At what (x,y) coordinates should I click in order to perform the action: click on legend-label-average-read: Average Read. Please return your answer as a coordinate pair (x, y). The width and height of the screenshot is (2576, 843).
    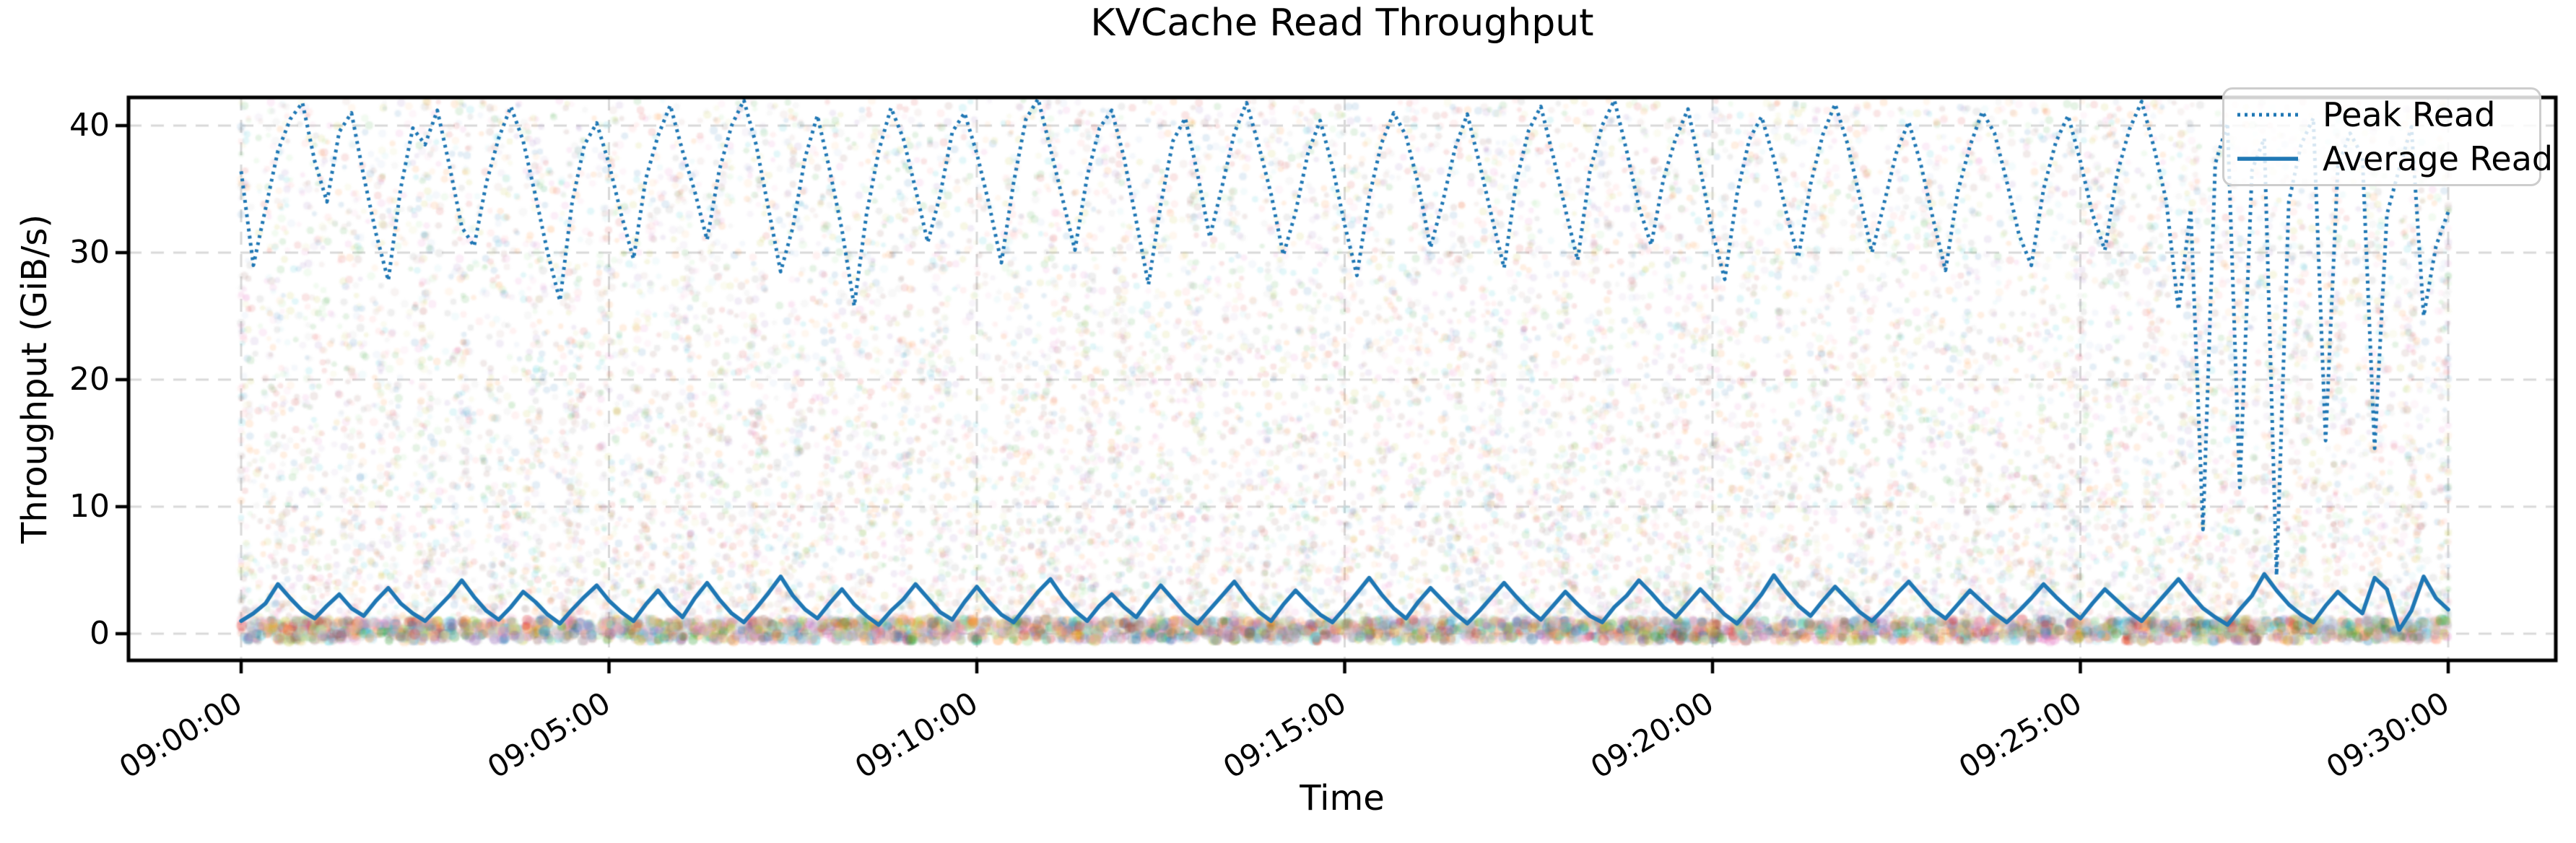
    Looking at the image, I should click on (2438, 158).